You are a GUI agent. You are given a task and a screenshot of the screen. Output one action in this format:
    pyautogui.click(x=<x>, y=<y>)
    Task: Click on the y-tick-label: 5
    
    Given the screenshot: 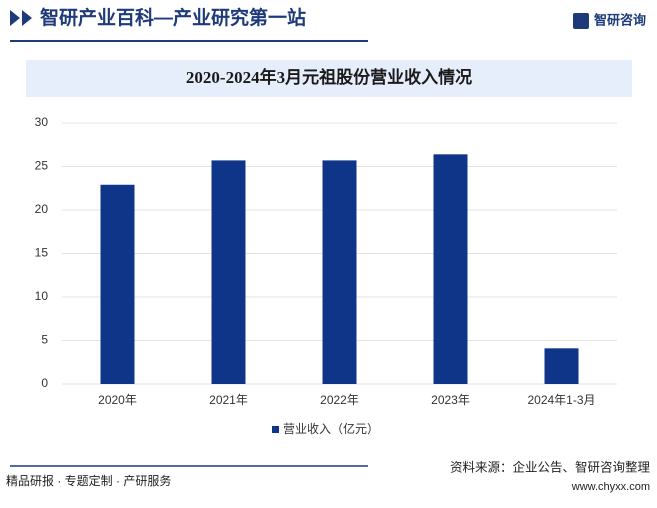 What is the action you would take?
    pyautogui.click(x=44, y=340)
    